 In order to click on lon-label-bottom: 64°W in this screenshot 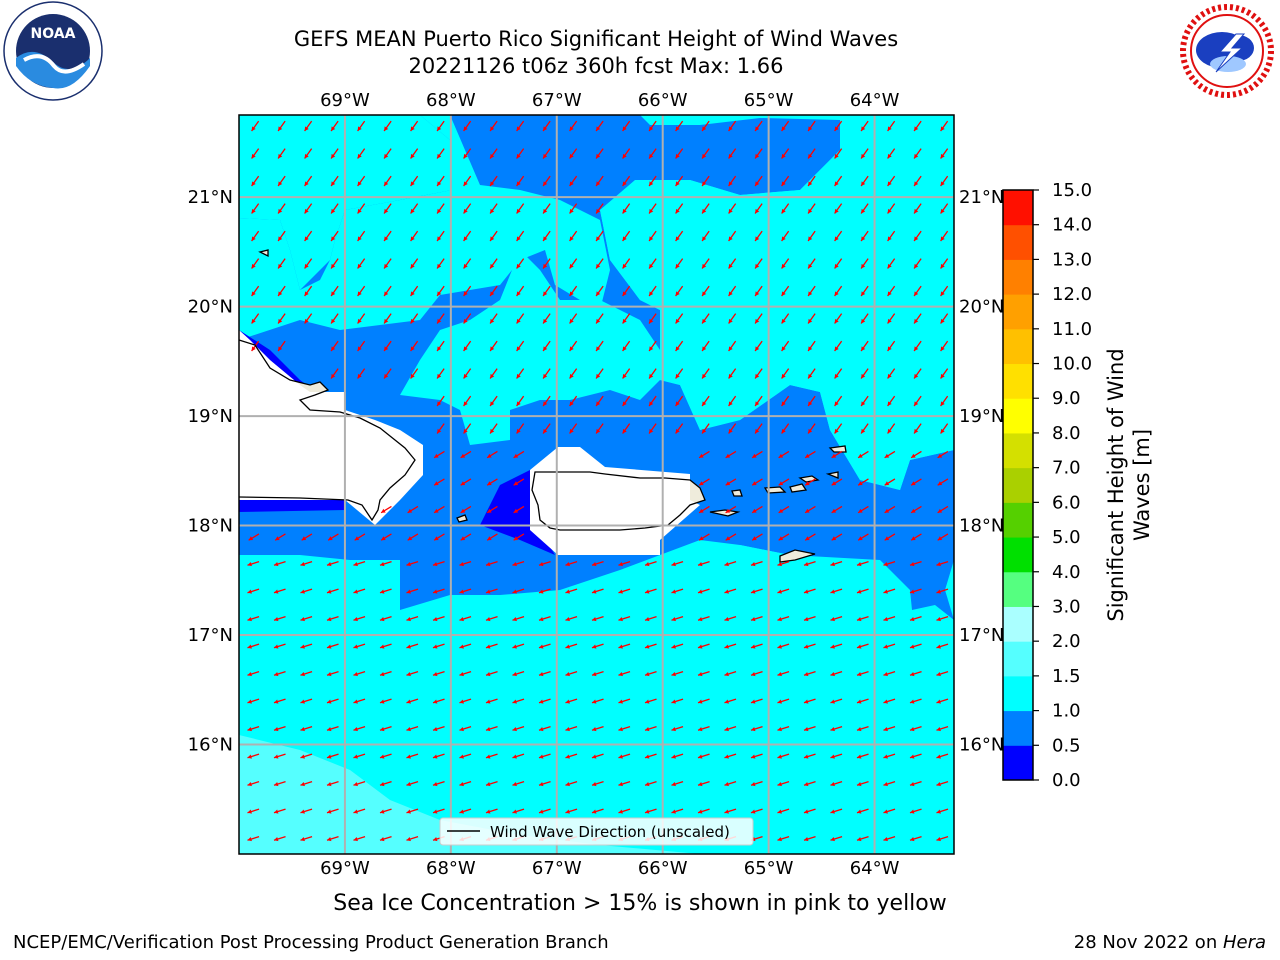, I will do `click(875, 868)`.